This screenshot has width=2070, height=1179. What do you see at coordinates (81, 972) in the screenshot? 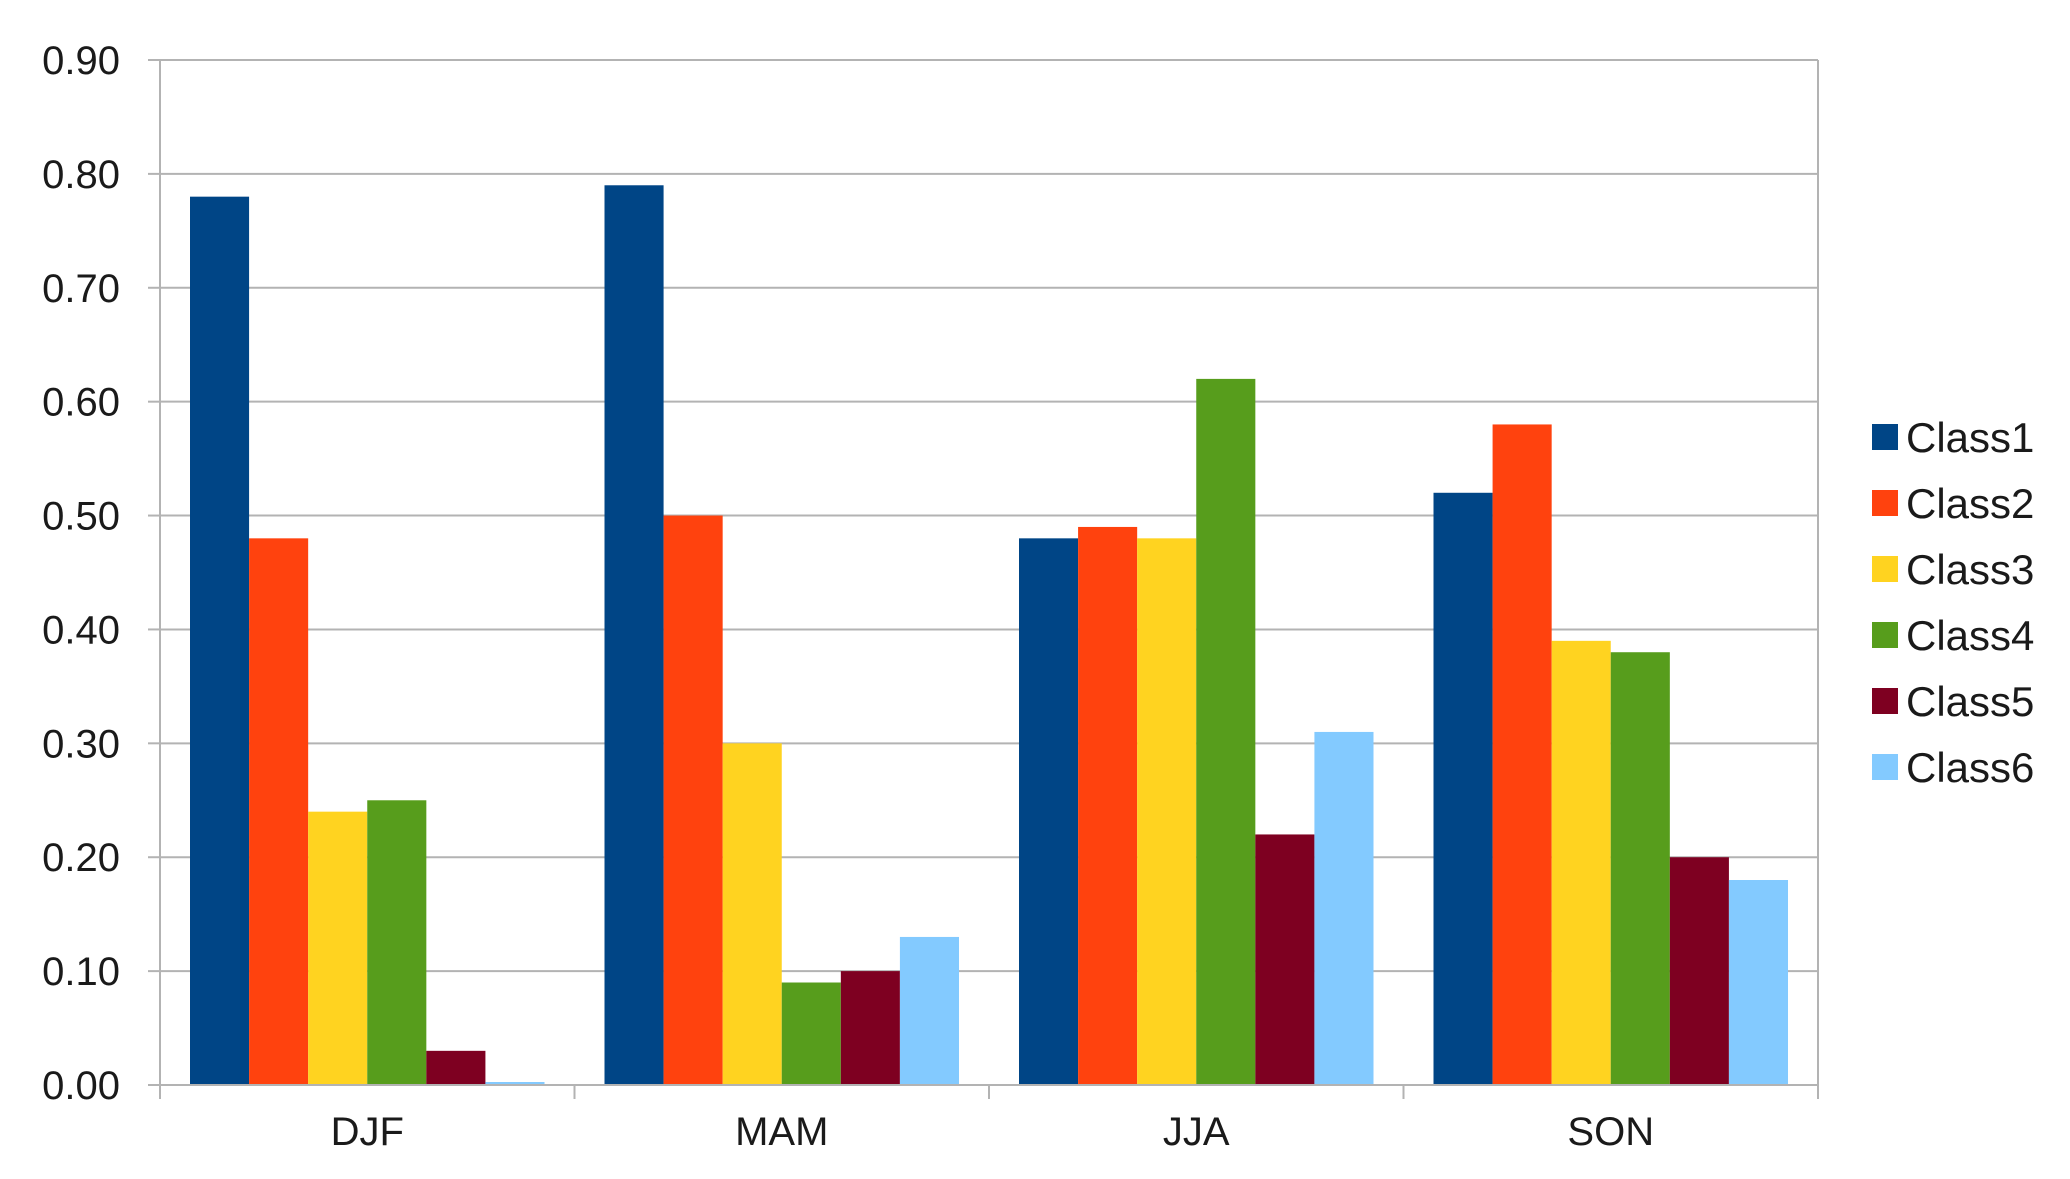
I see `y-tick-label: 0.10` at bounding box center [81, 972].